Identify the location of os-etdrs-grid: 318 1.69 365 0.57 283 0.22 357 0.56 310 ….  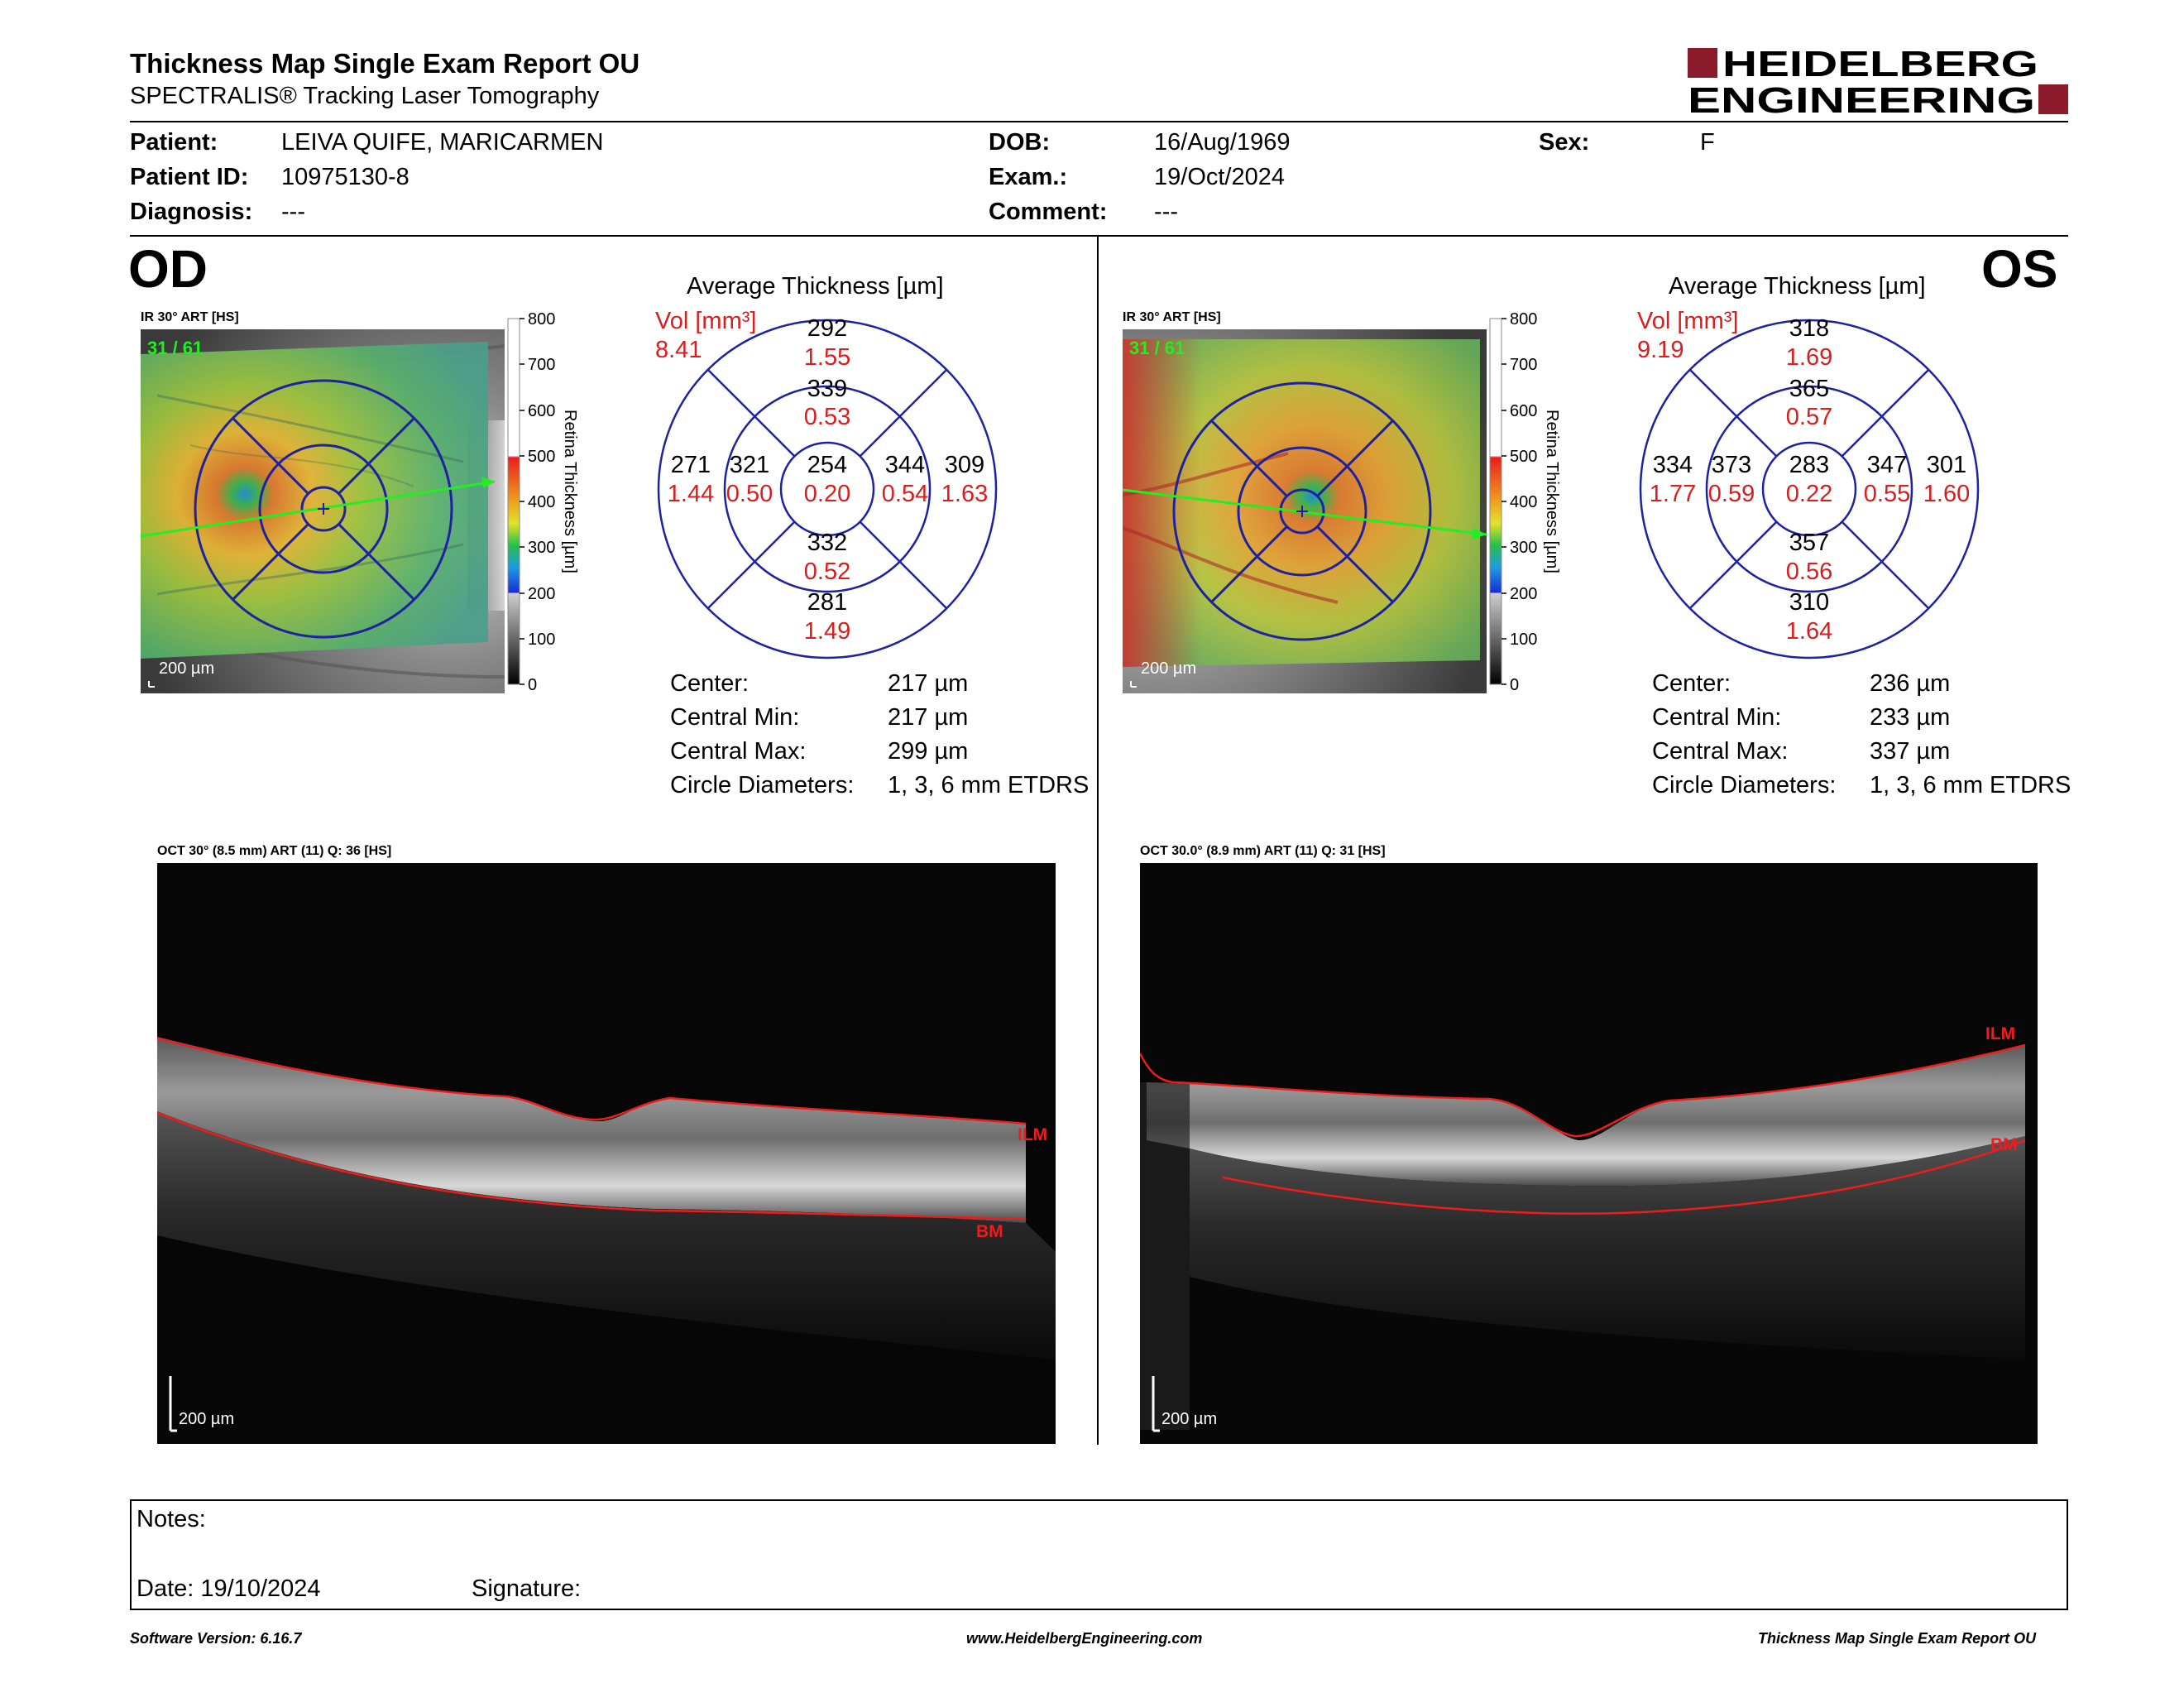
(1809, 488).